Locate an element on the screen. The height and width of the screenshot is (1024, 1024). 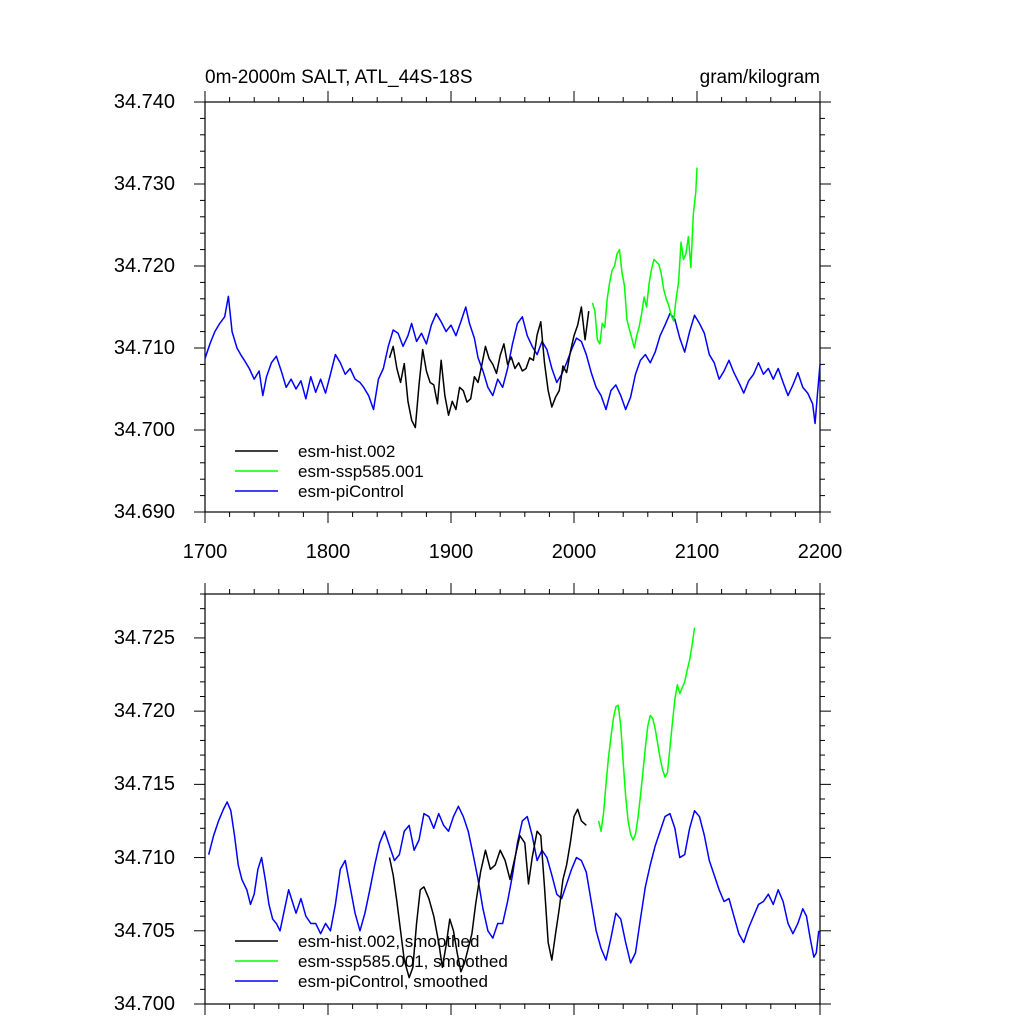
top-legend-label-hist: esm-hist.002 is located at coordinates (346, 451).